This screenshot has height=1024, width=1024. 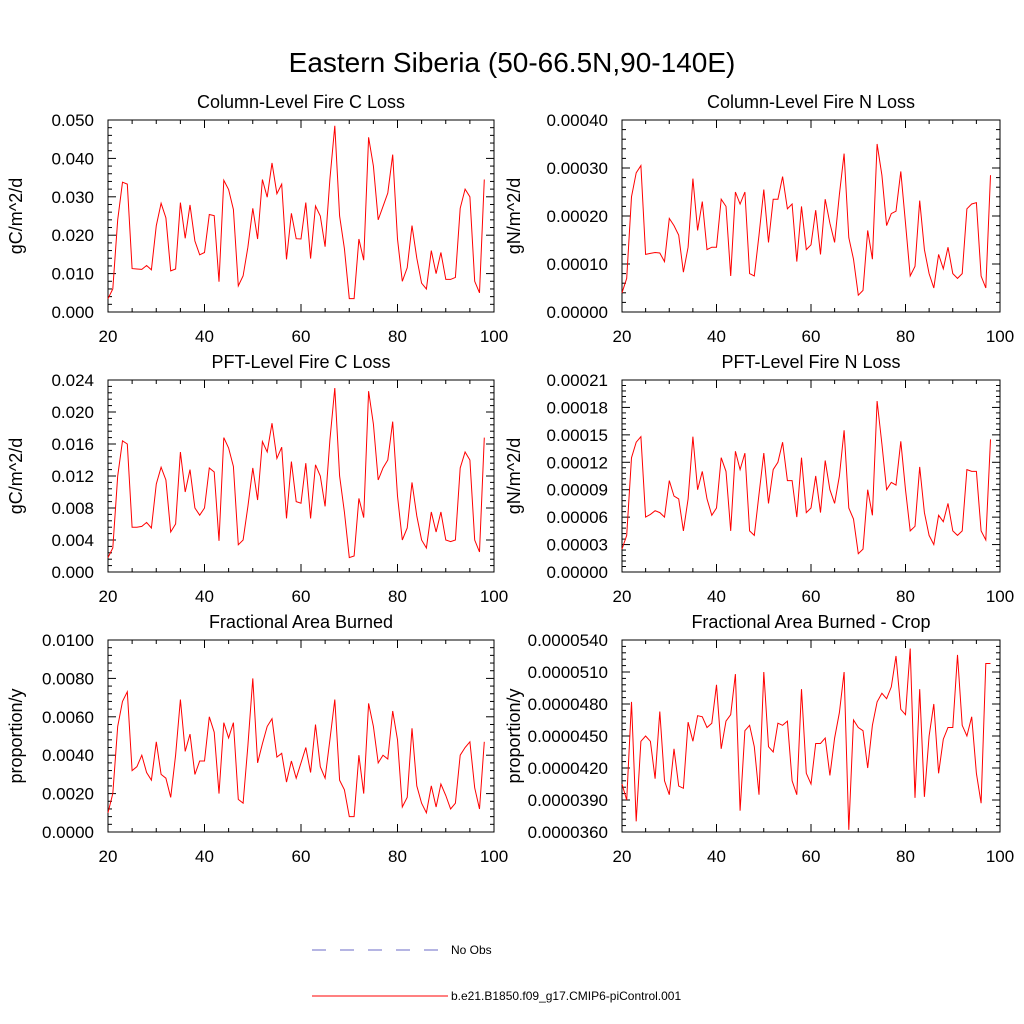 What do you see at coordinates (577, 168) in the screenshot?
I see `y-tick-label: 0.00030` at bounding box center [577, 168].